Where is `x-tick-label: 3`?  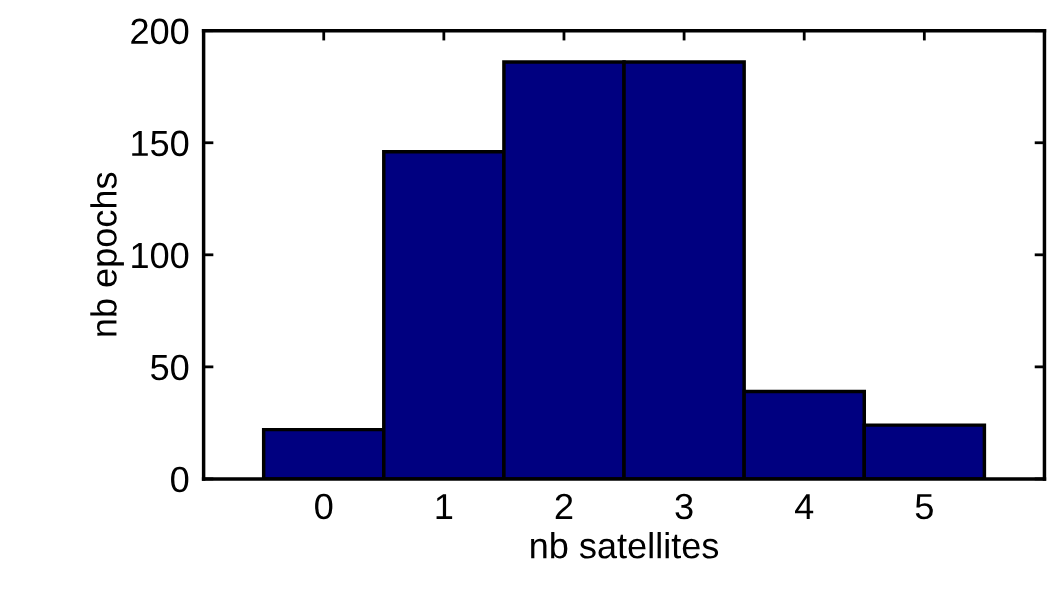 x-tick-label: 3 is located at coordinates (684, 506).